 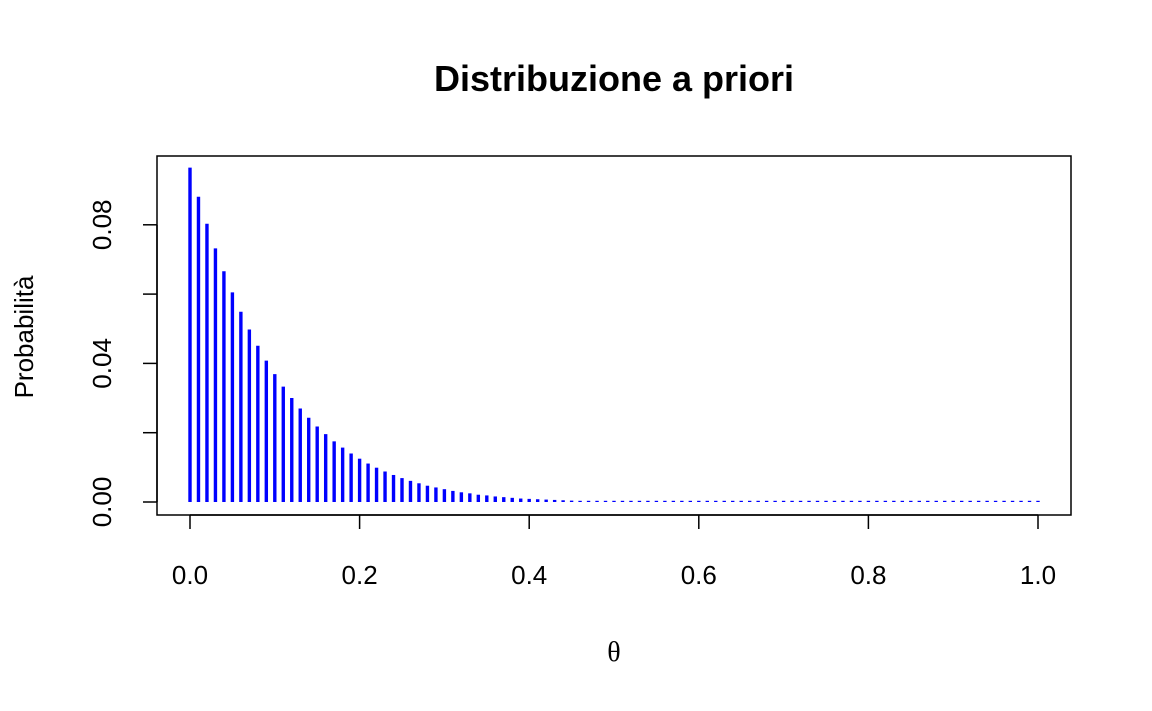 I want to click on y-axis-label: Probabilità, so click(x=24, y=336).